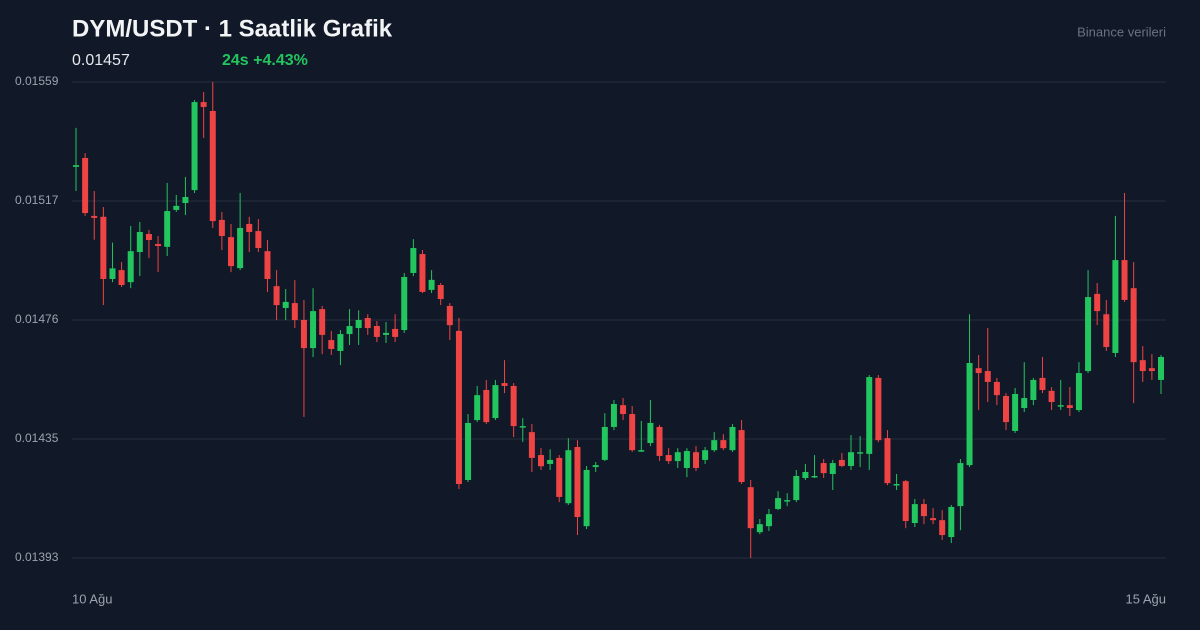 The width and height of the screenshot is (1200, 630). What do you see at coordinates (101, 60) in the screenshot?
I see `last-price: 0.01457` at bounding box center [101, 60].